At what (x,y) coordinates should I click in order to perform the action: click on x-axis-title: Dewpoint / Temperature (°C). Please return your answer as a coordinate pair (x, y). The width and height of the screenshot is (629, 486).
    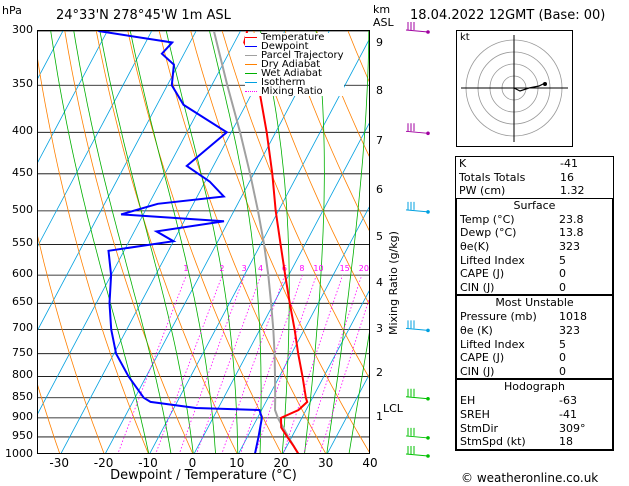
    Looking at the image, I should click on (203, 475).